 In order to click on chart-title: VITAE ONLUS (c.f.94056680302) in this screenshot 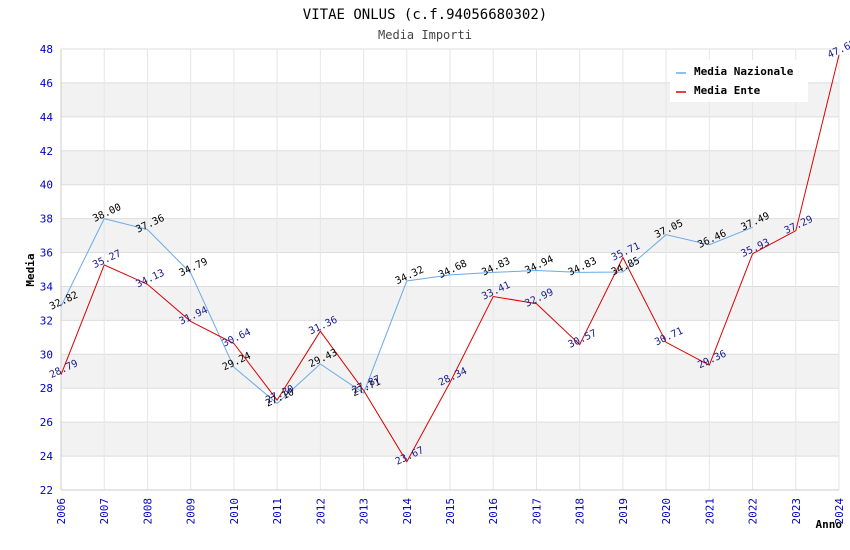, I will do `click(425, 15)`.